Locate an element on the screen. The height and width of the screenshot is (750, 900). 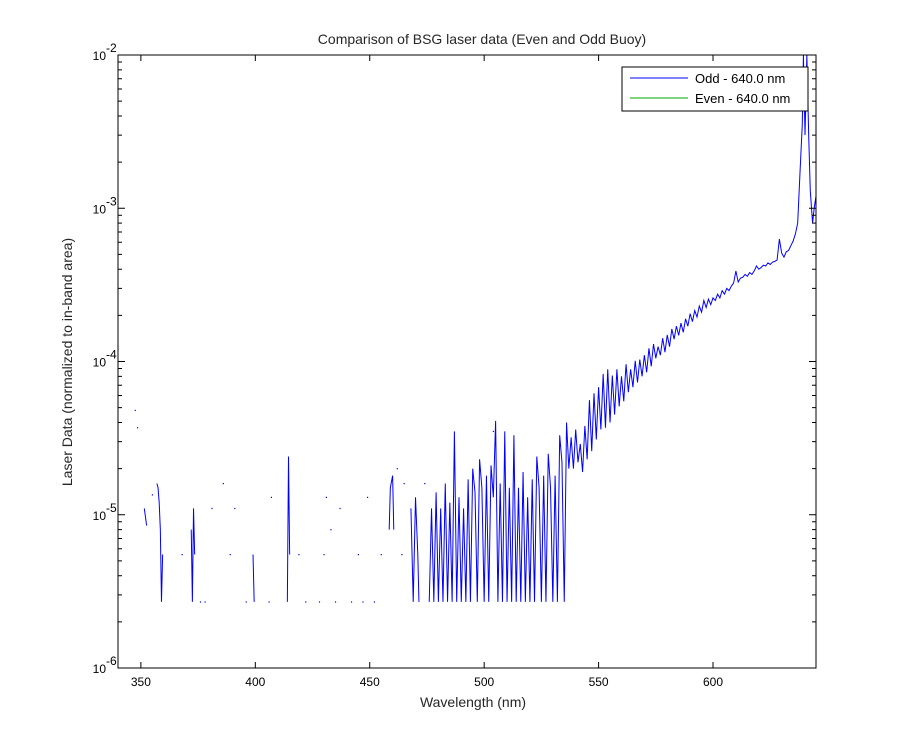
y-tick-label-exponent: -5 is located at coordinates (111, 508).